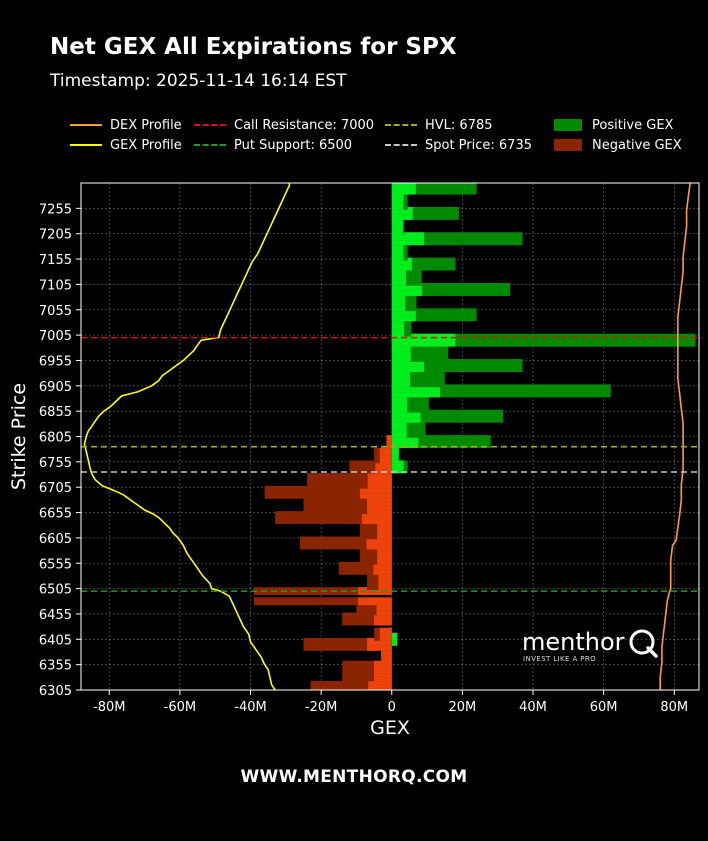  What do you see at coordinates (533, 707) in the screenshot?
I see `x-tick-label: 40M` at bounding box center [533, 707].